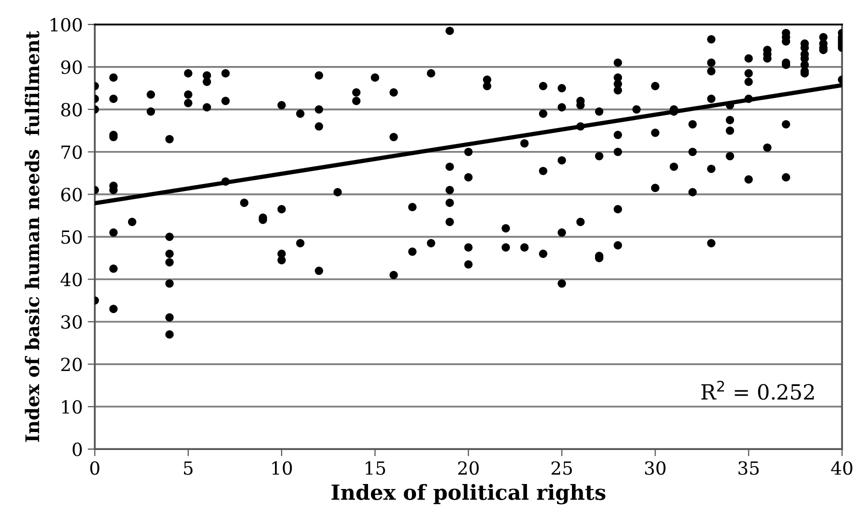  Describe the element at coordinates (655, 468) in the screenshot. I see `x-tick-label: 30` at that location.